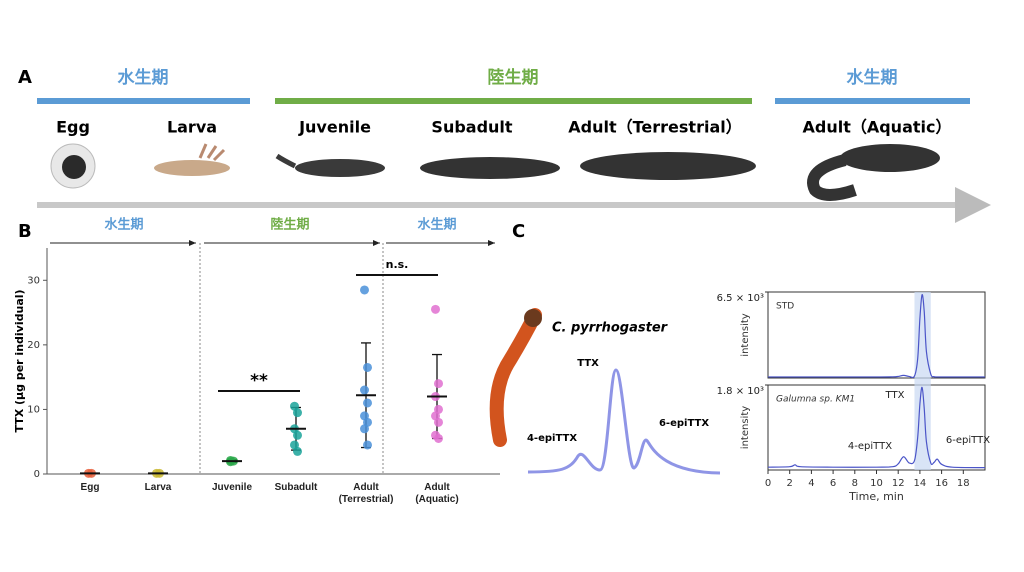 The height and width of the screenshot is (572, 1024). What do you see at coordinates (876, 496) in the screenshot?
I see `x-axis-label: Time, min` at bounding box center [876, 496].